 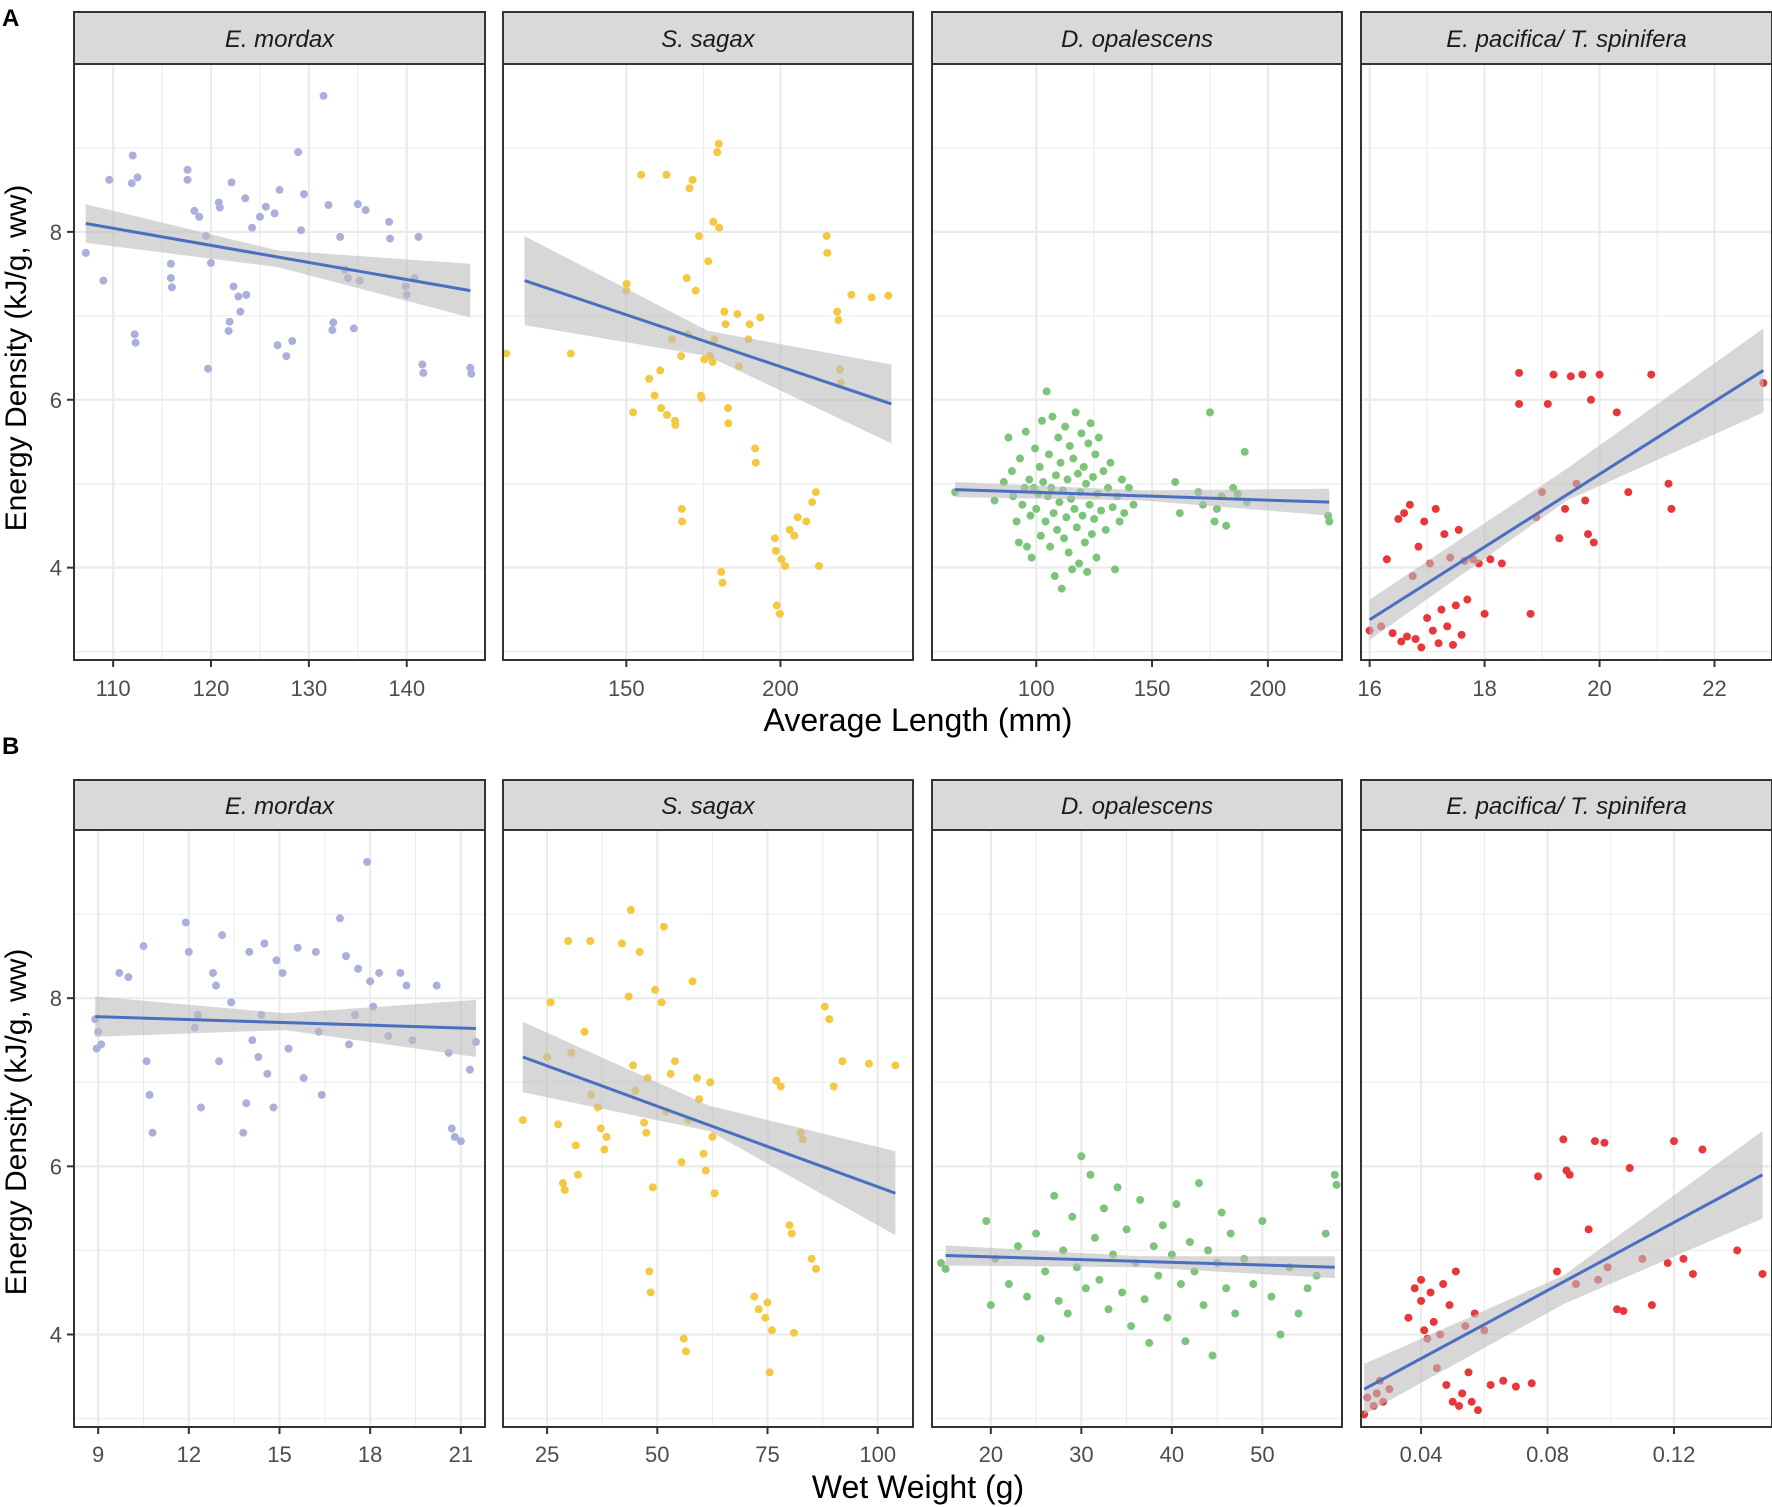 What do you see at coordinates (1566, 1128) in the screenshot?
I see `panel-background` at bounding box center [1566, 1128].